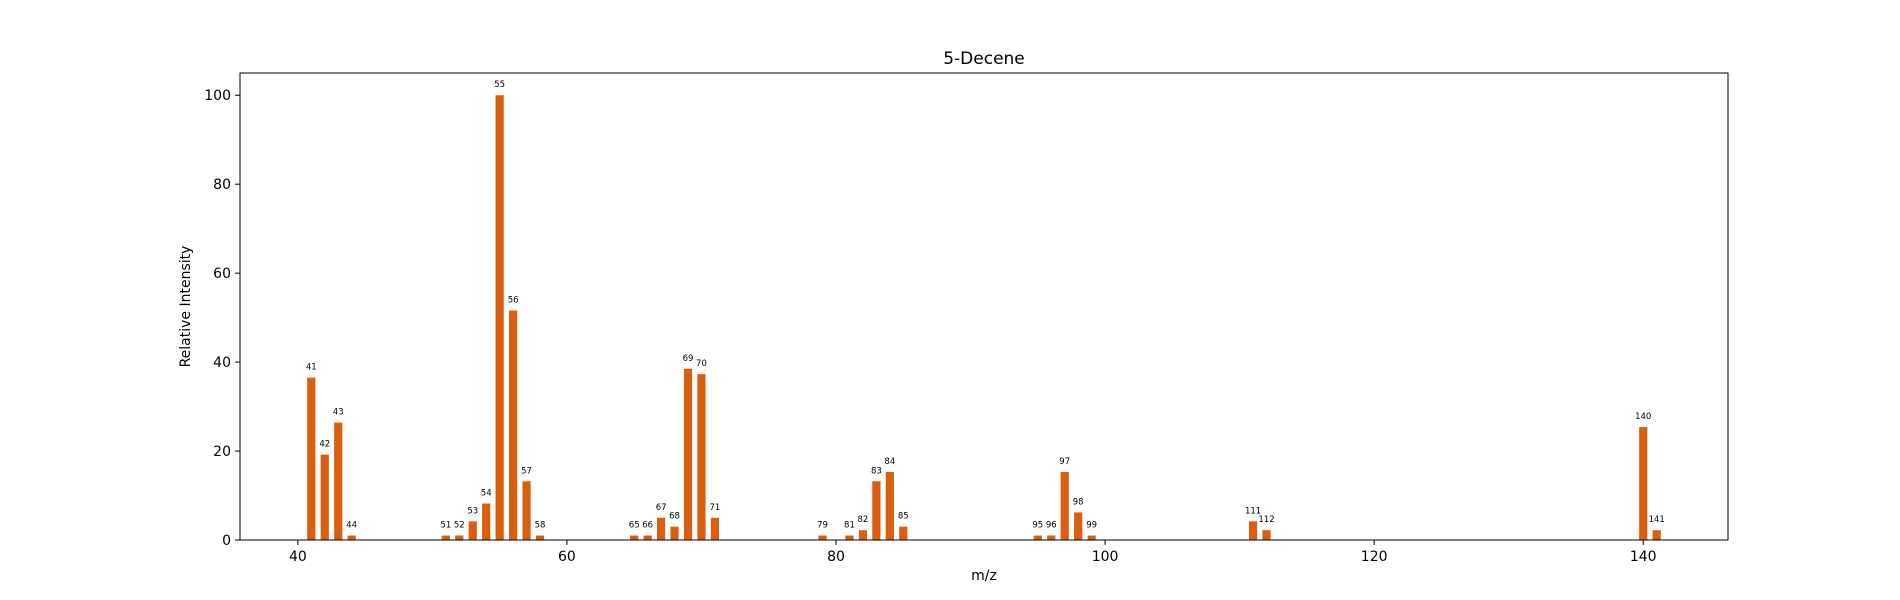  Describe the element at coordinates (226, 541) in the screenshot. I see `y-tick-label: 0` at that location.